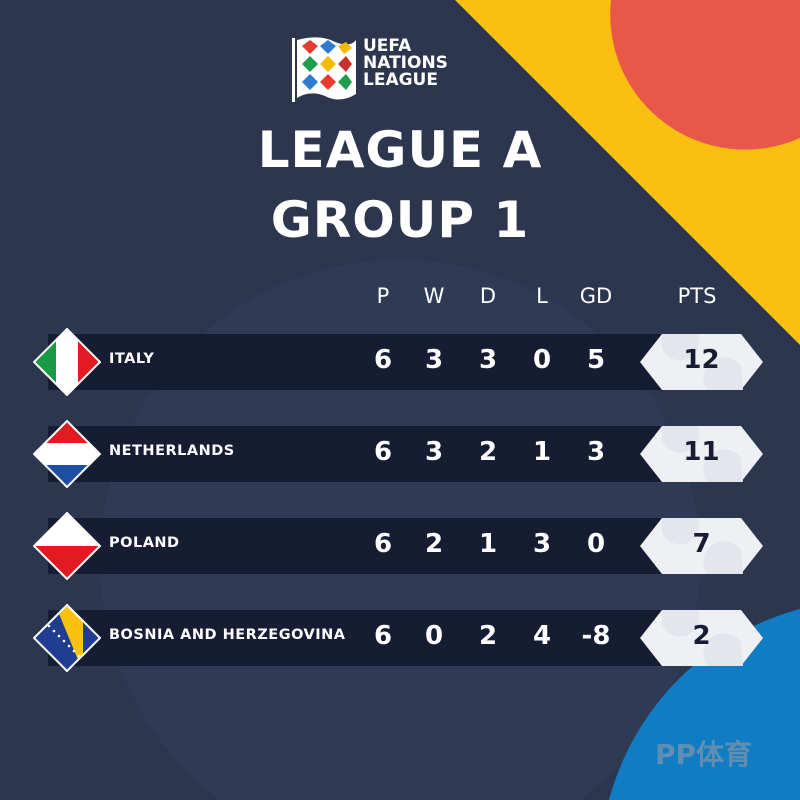  Describe the element at coordinates (542, 636) in the screenshot. I see `stat-l: 4` at that location.